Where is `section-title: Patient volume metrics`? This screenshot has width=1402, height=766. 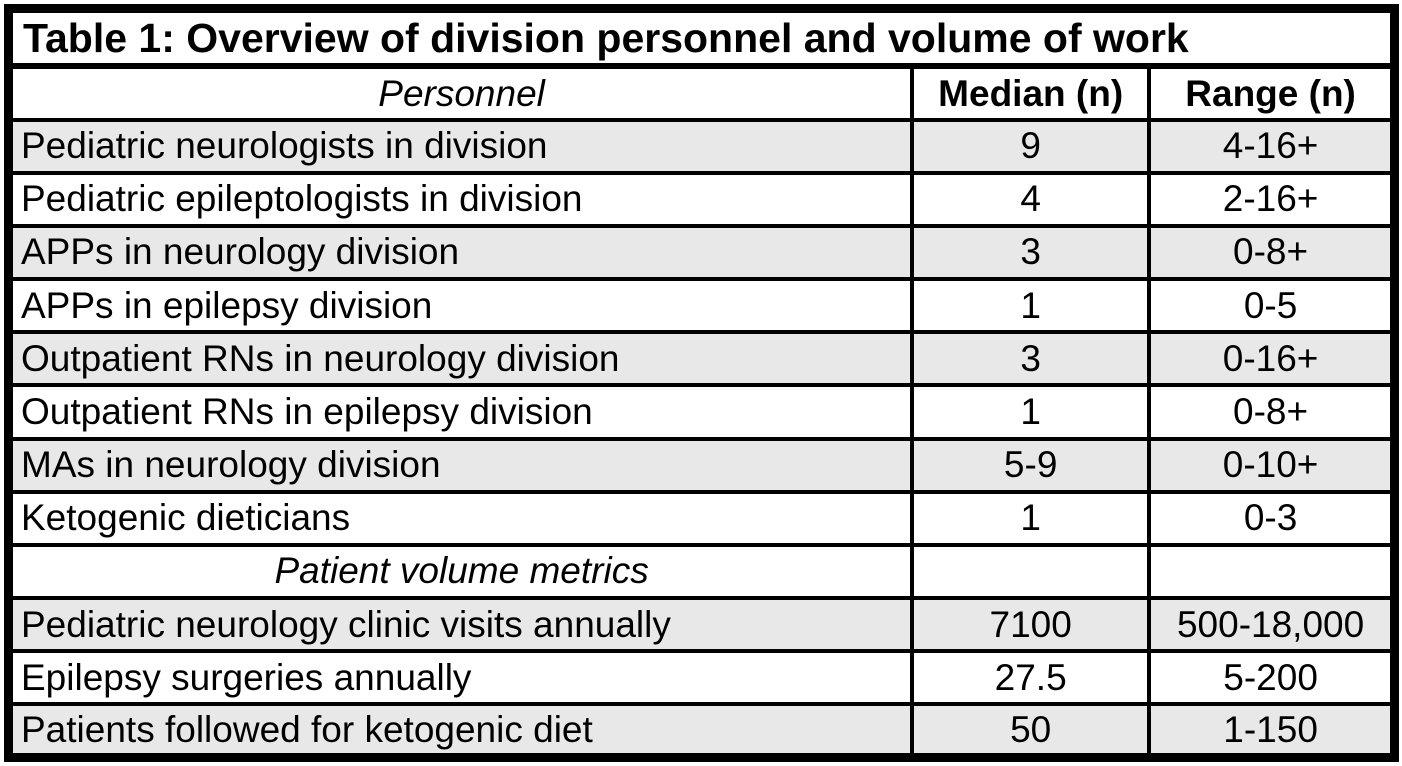
section-title: Patient volume metrics is located at coordinates (460, 571).